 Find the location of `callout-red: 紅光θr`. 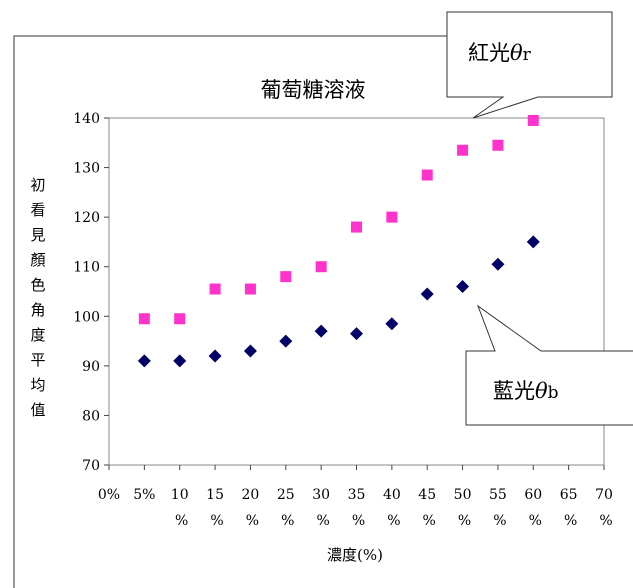

callout-red: 紅光θr is located at coordinates (529, 65).